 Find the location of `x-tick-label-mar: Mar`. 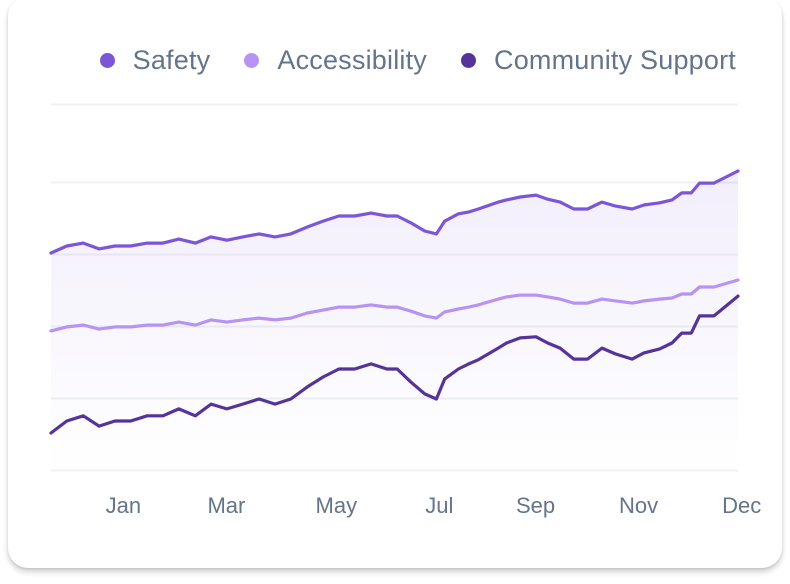

x-tick-label-mar: Mar is located at coordinates (226, 505).